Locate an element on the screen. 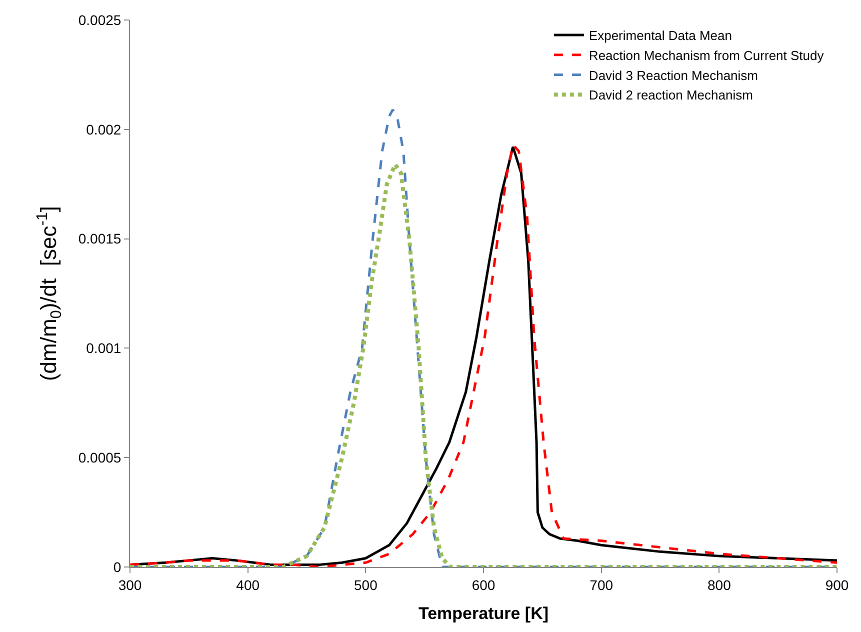 The width and height of the screenshot is (861, 632). legend-label: Reaction Mechanism from Current Study is located at coordinates (706, 55).